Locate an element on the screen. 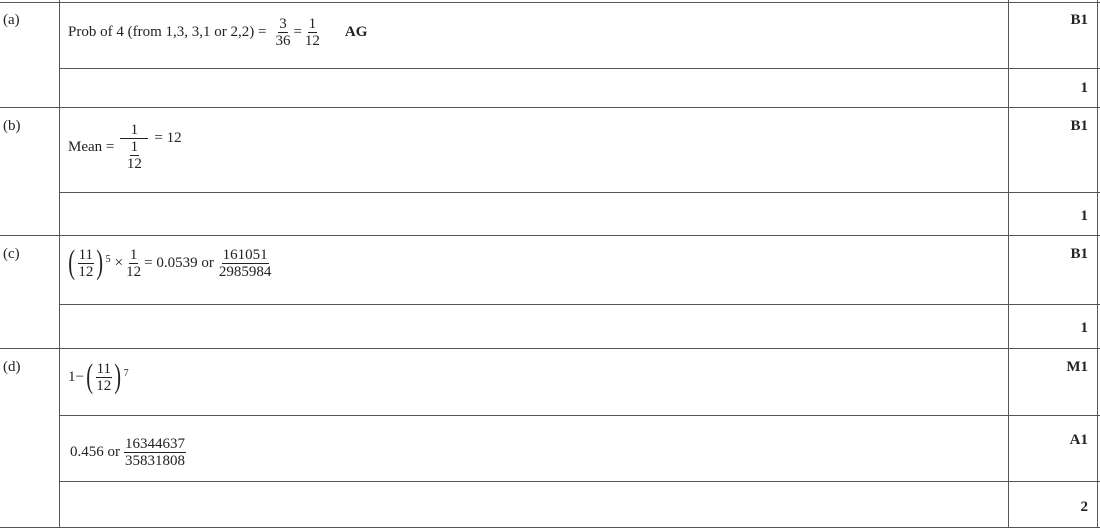 This screenshot has width=1100, height=531. total-mark: 2 is located at coordinates (1084, 507).